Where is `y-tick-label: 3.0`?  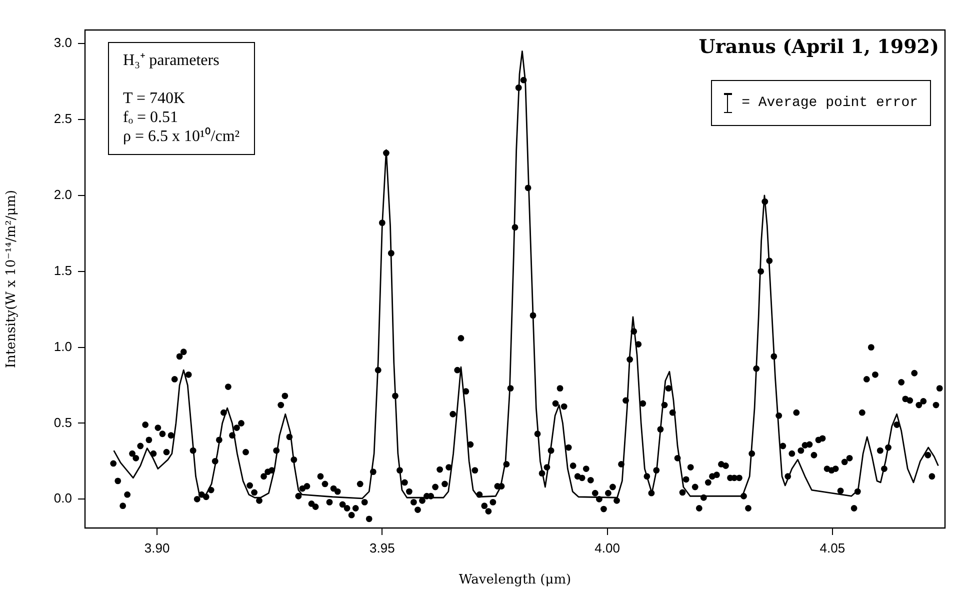 y-tick-label: 3.0 is located at coordinates (63, 42).